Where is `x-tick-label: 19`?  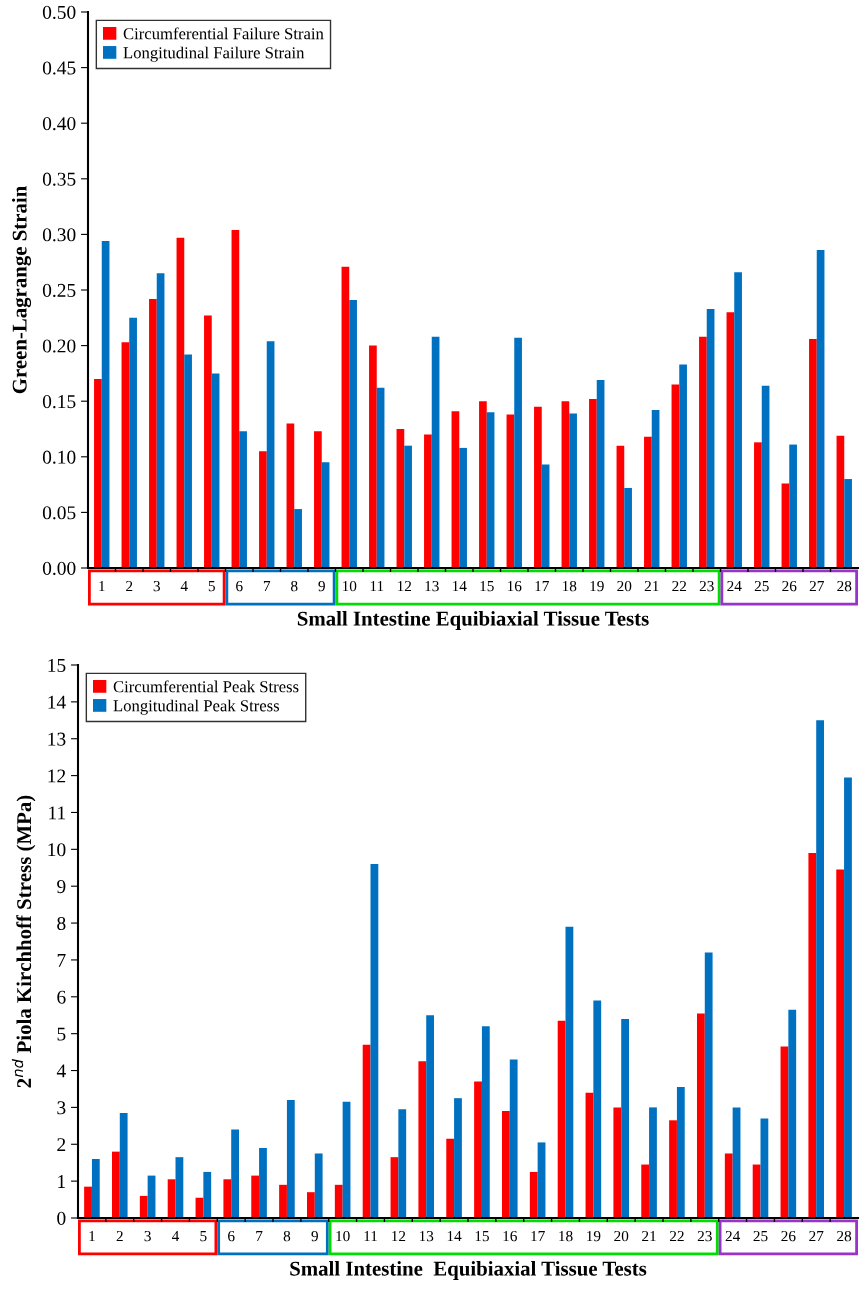 x-tick-label: 19 is located at coordinates (594, 1236).